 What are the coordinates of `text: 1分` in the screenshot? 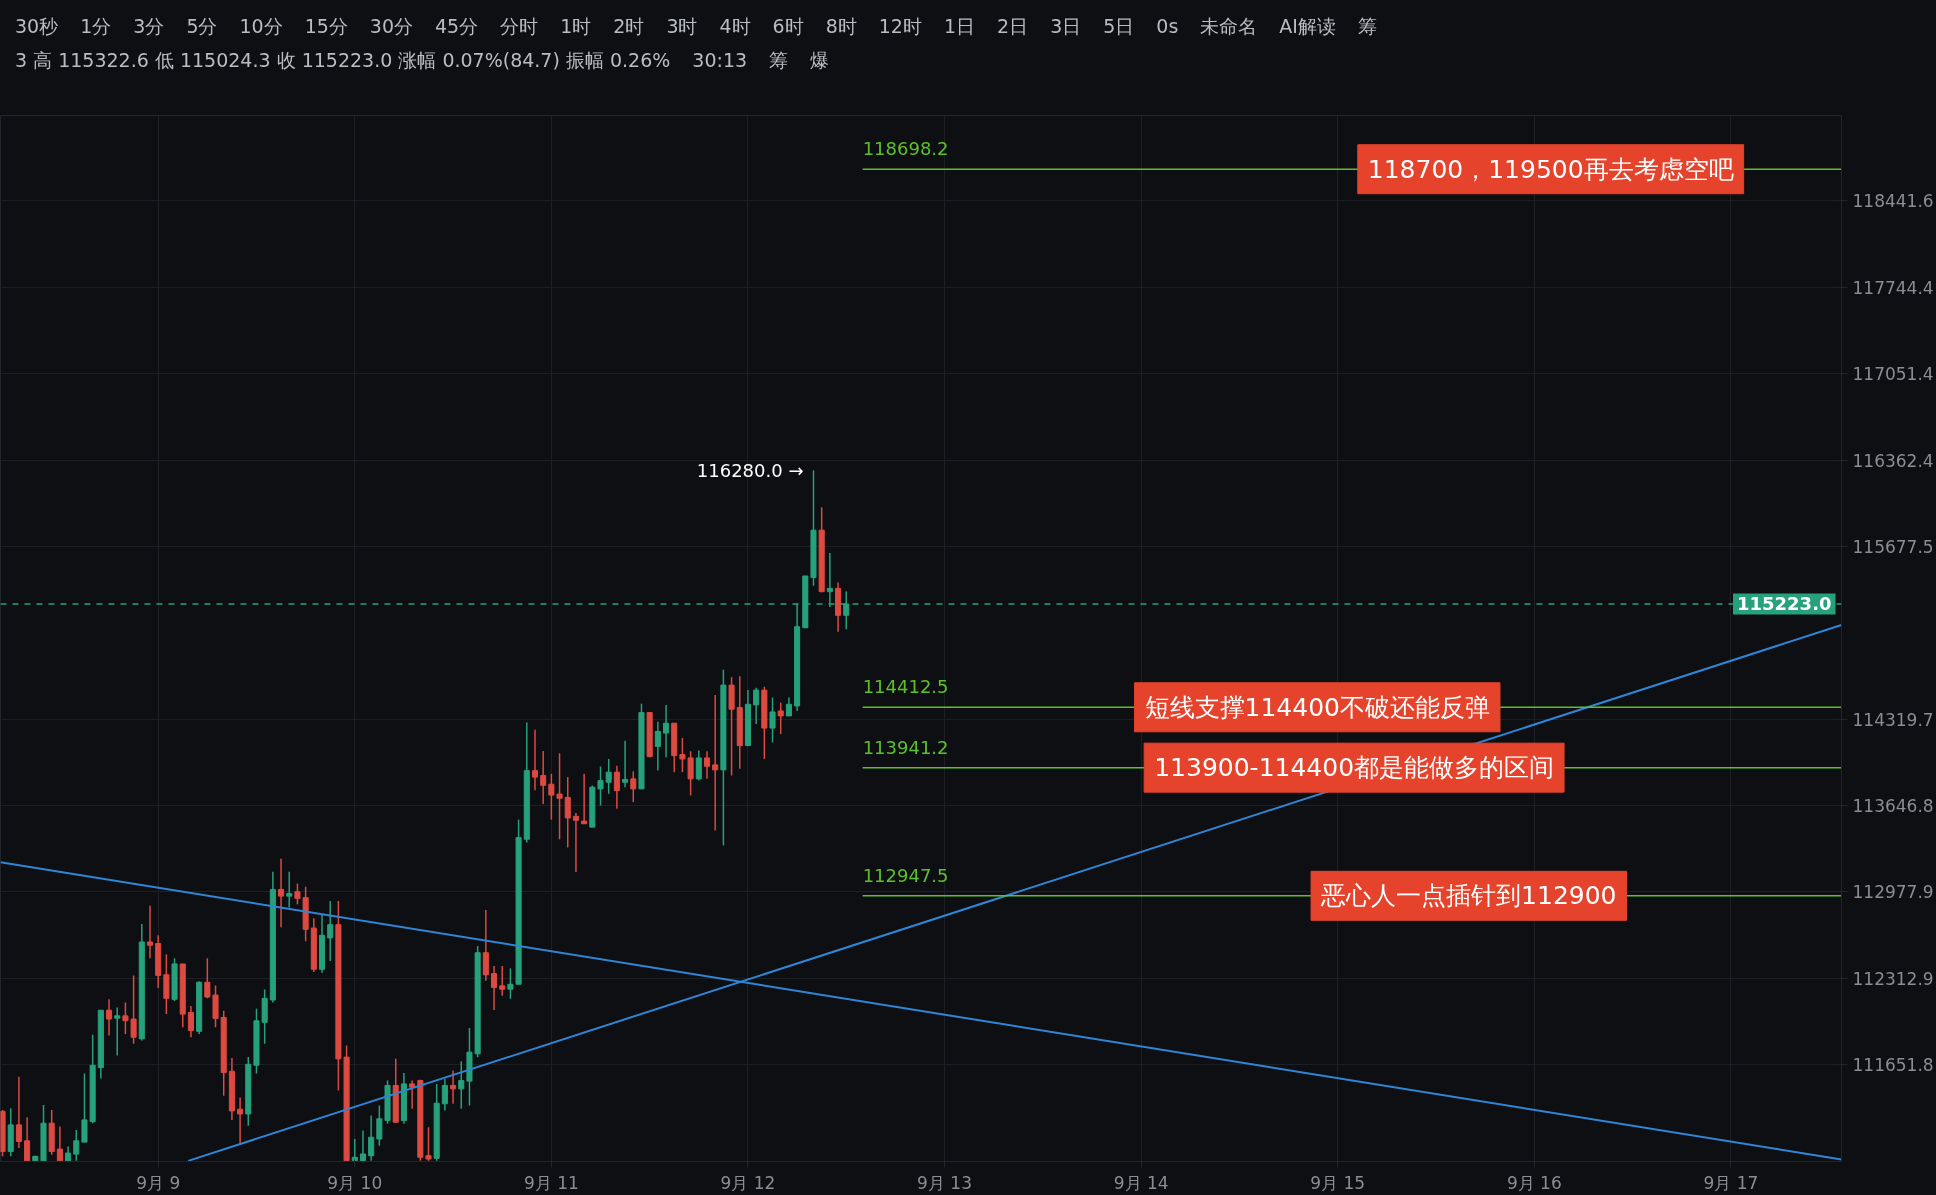 It's located at (96, 26).